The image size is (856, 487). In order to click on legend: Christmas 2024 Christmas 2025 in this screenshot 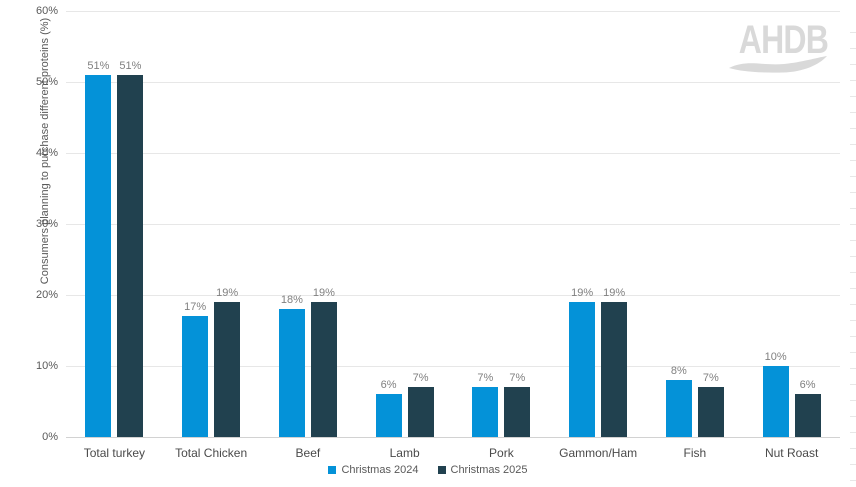, I will do `click(428, 470)`.